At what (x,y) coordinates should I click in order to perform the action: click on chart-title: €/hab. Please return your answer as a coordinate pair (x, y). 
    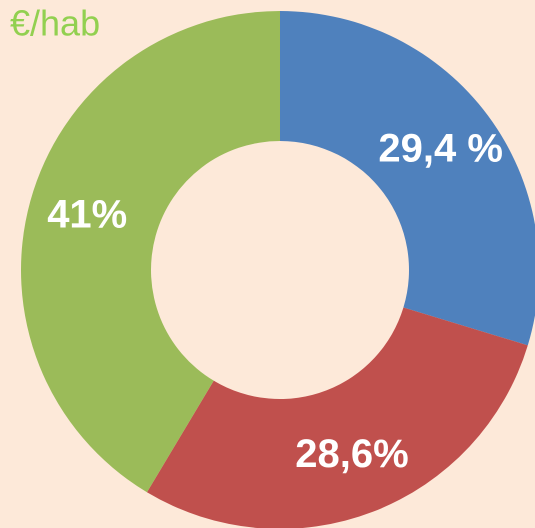
    Looking at the image, I should click on (55, 23).